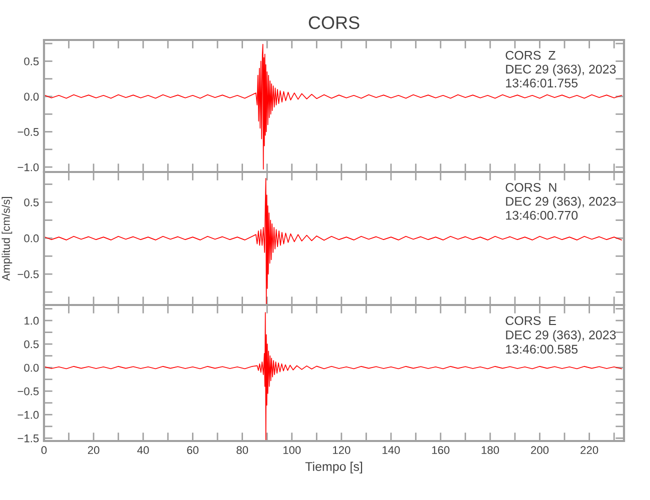  Describe the element at coordinates (292, 450) in the screenshot. I see `x-tick-label: 100` at that location.